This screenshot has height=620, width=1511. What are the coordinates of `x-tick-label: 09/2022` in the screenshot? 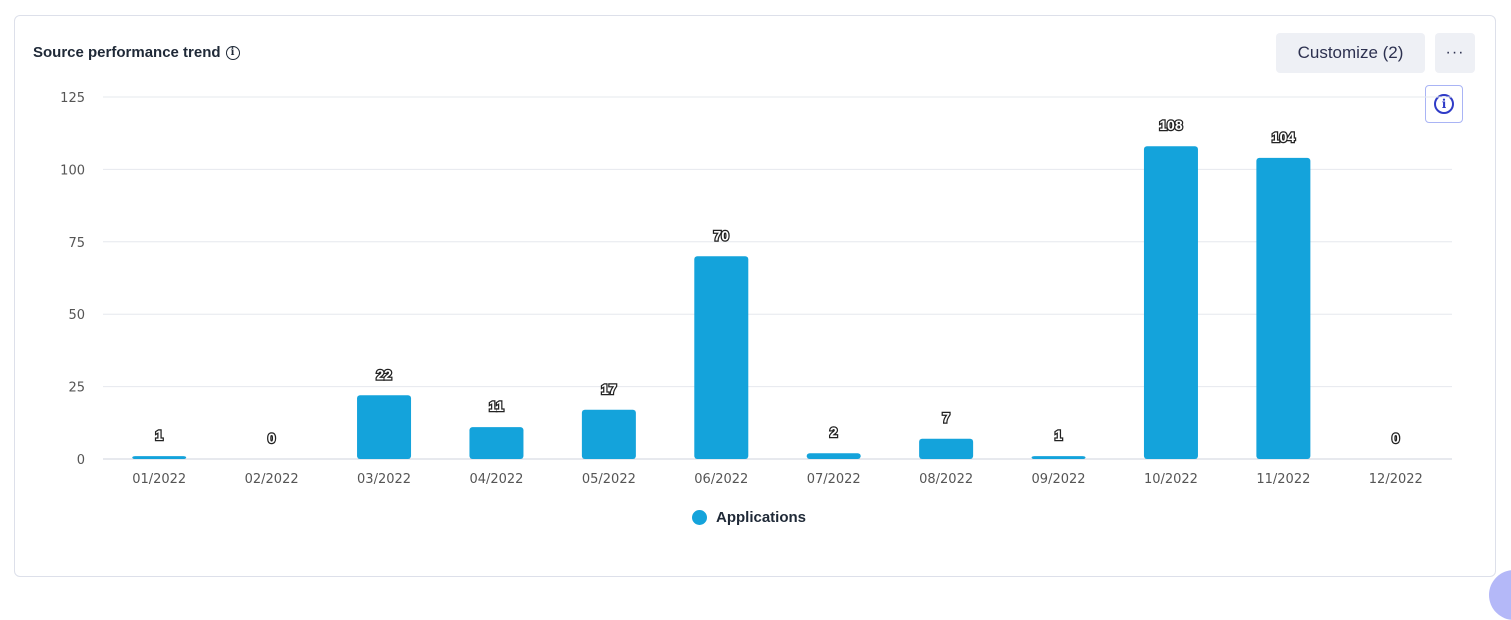 It's located at (1059, 479).